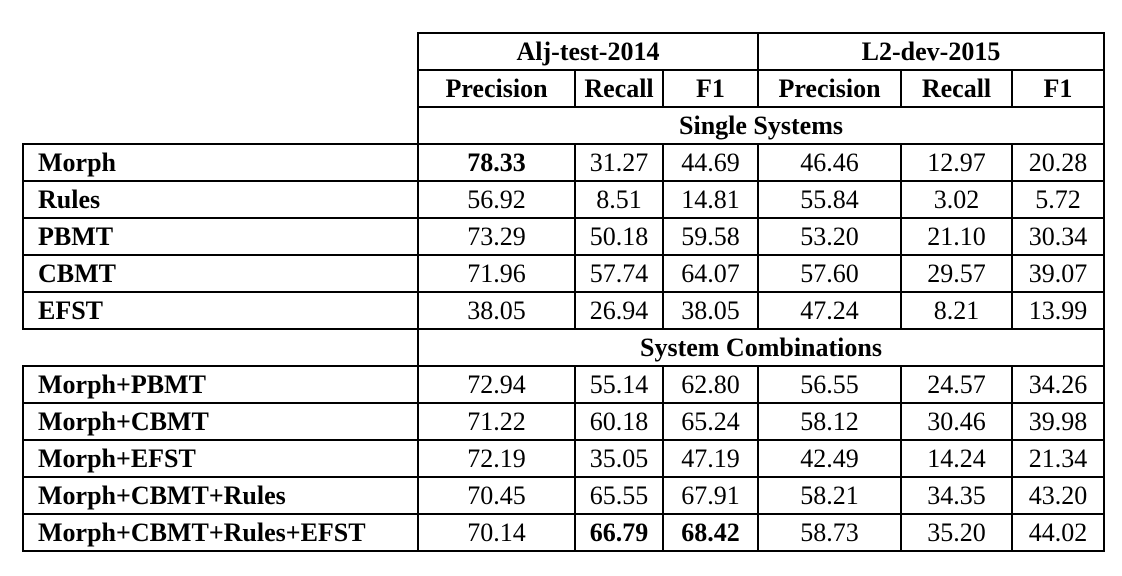  Describe the element at coordinates (220, 421) in the screenshot. I see `system-name-cell: Morph+CBMT` at that location.